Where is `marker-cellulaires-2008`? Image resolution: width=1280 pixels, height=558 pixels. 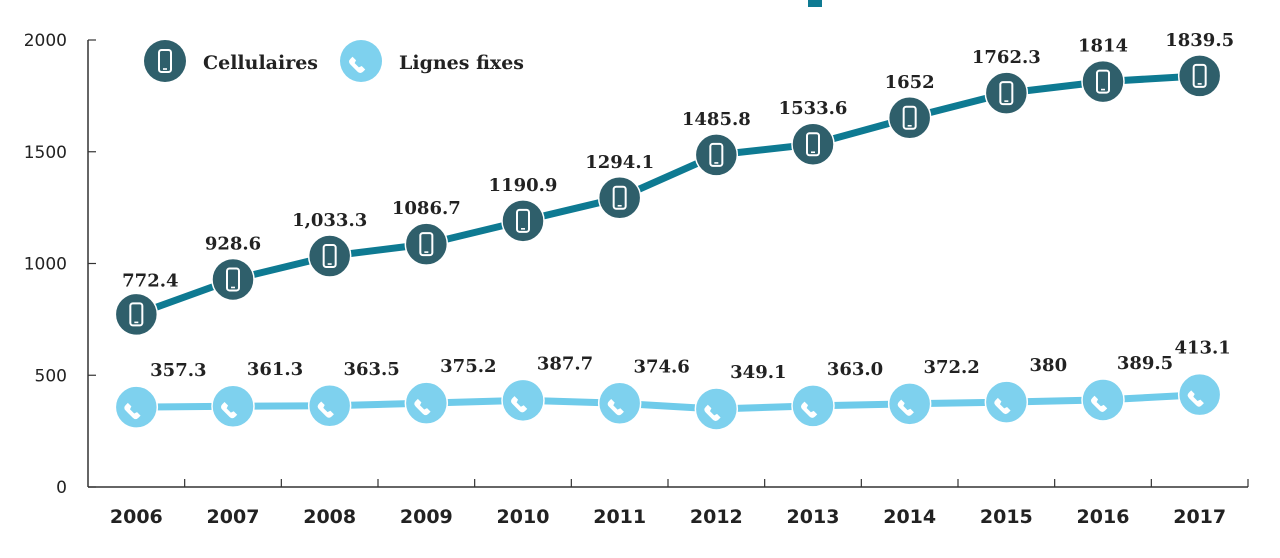 marker-cellulaires-2008 is located at coordinates (329, 256).